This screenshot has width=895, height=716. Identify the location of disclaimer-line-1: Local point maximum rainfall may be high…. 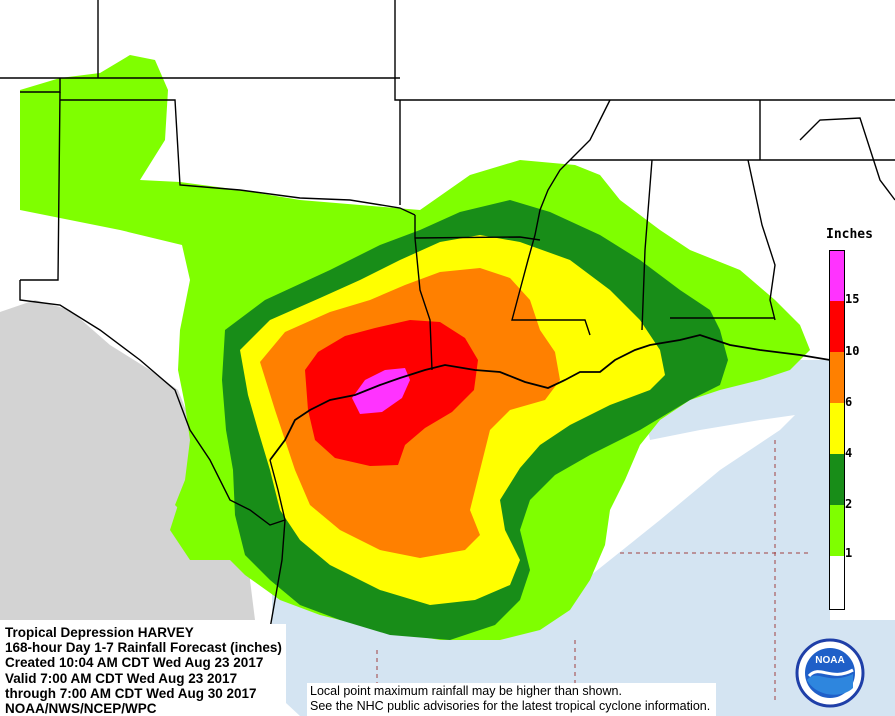
(466, 691).